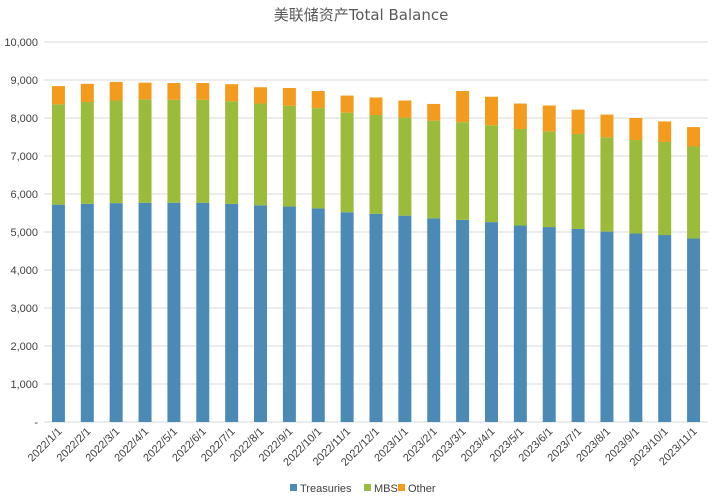 This screenshot has width=723, height=500. Describe the element at coordinates (326, 489) in the screenshot. I see `legend-label: Treasuries` at that location.